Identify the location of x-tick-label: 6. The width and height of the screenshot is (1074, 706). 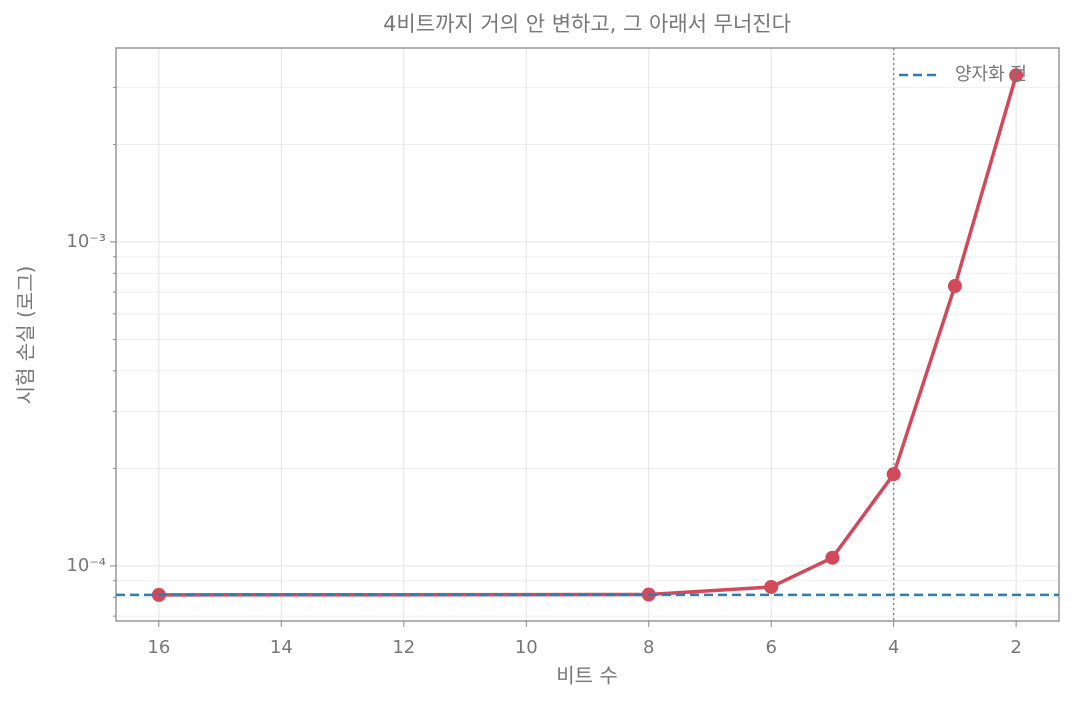
(770, 647).